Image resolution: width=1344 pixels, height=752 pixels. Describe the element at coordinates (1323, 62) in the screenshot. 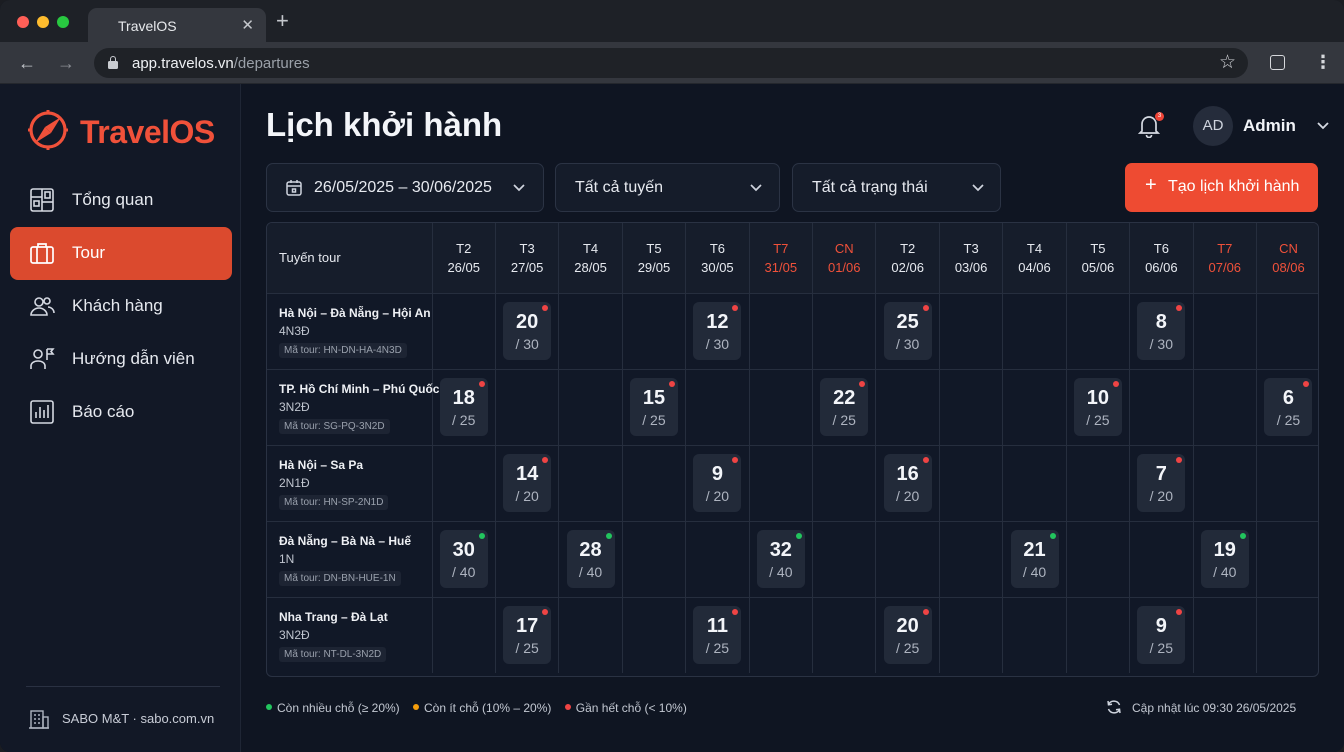

I see `browser-menu-icon: ⋮` at that location.